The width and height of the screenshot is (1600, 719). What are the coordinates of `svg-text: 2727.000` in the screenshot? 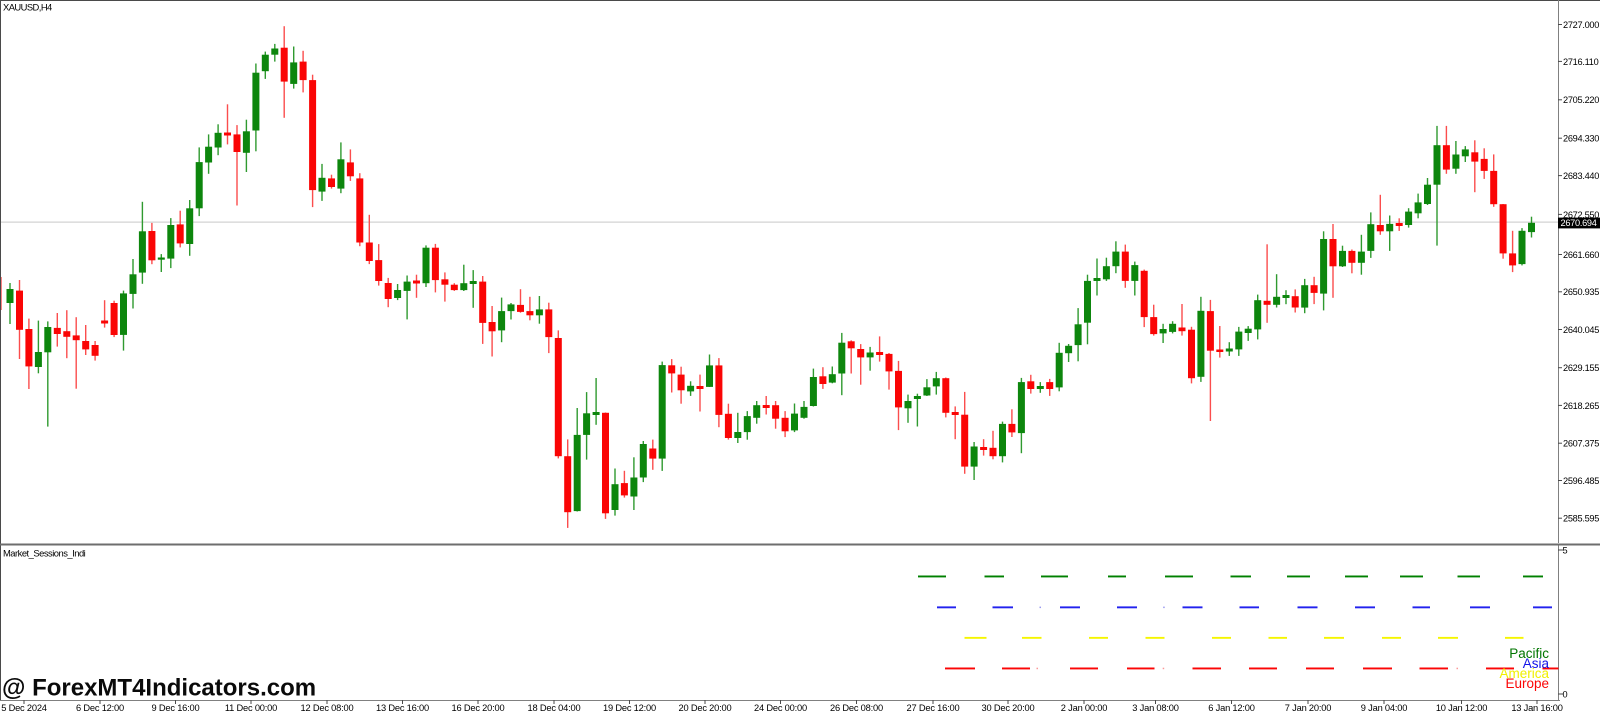 It's located at (1581, 25).